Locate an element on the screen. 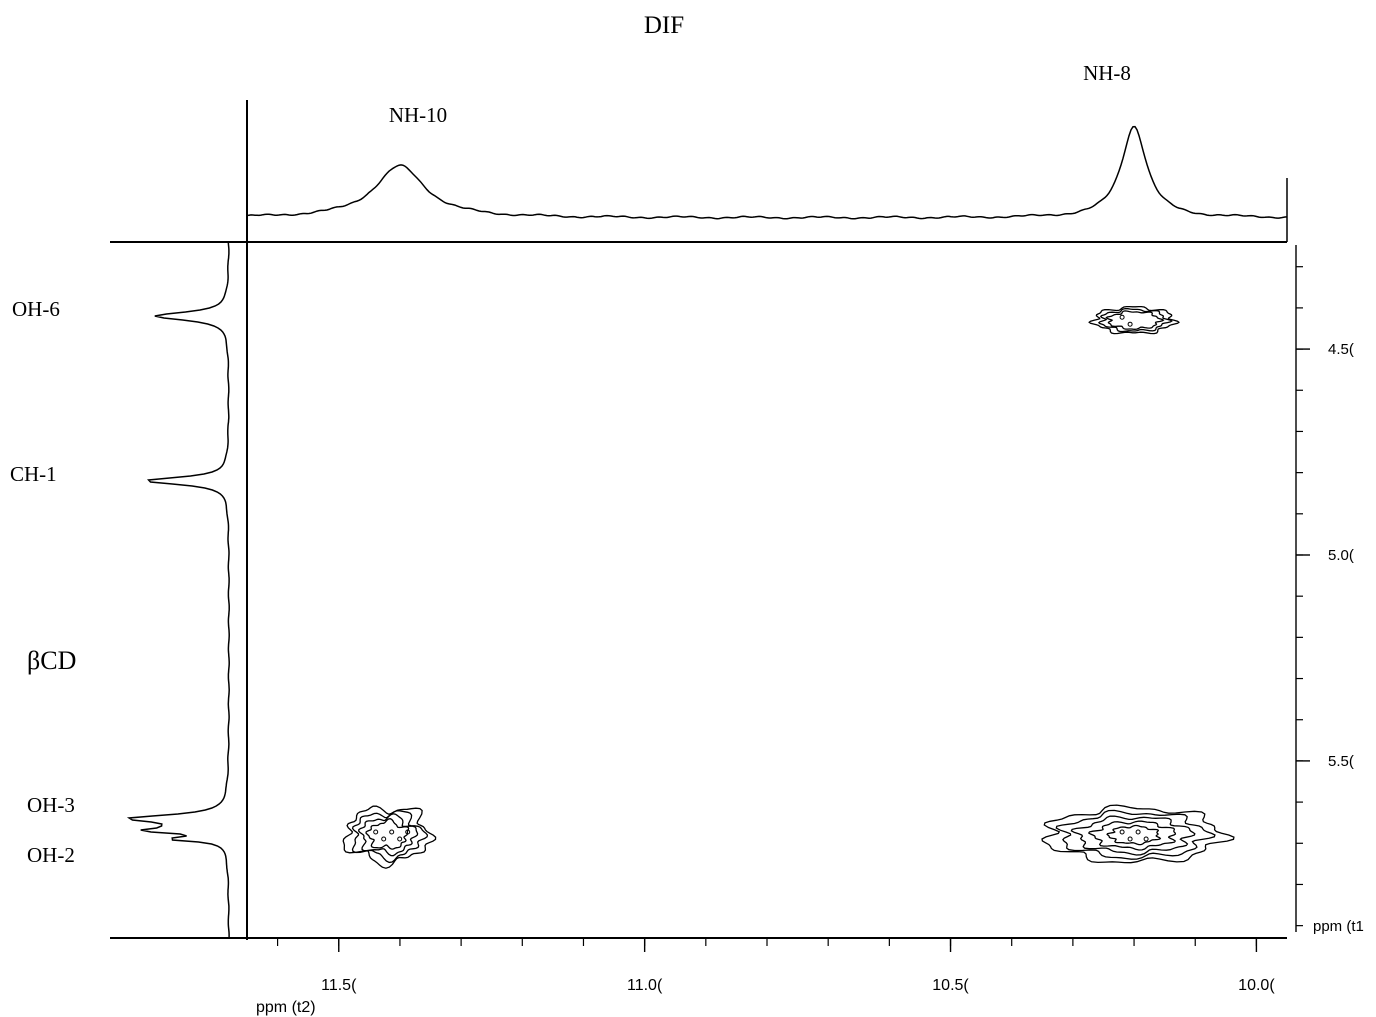  top-projection-trace is located at coordinates (767, 172).